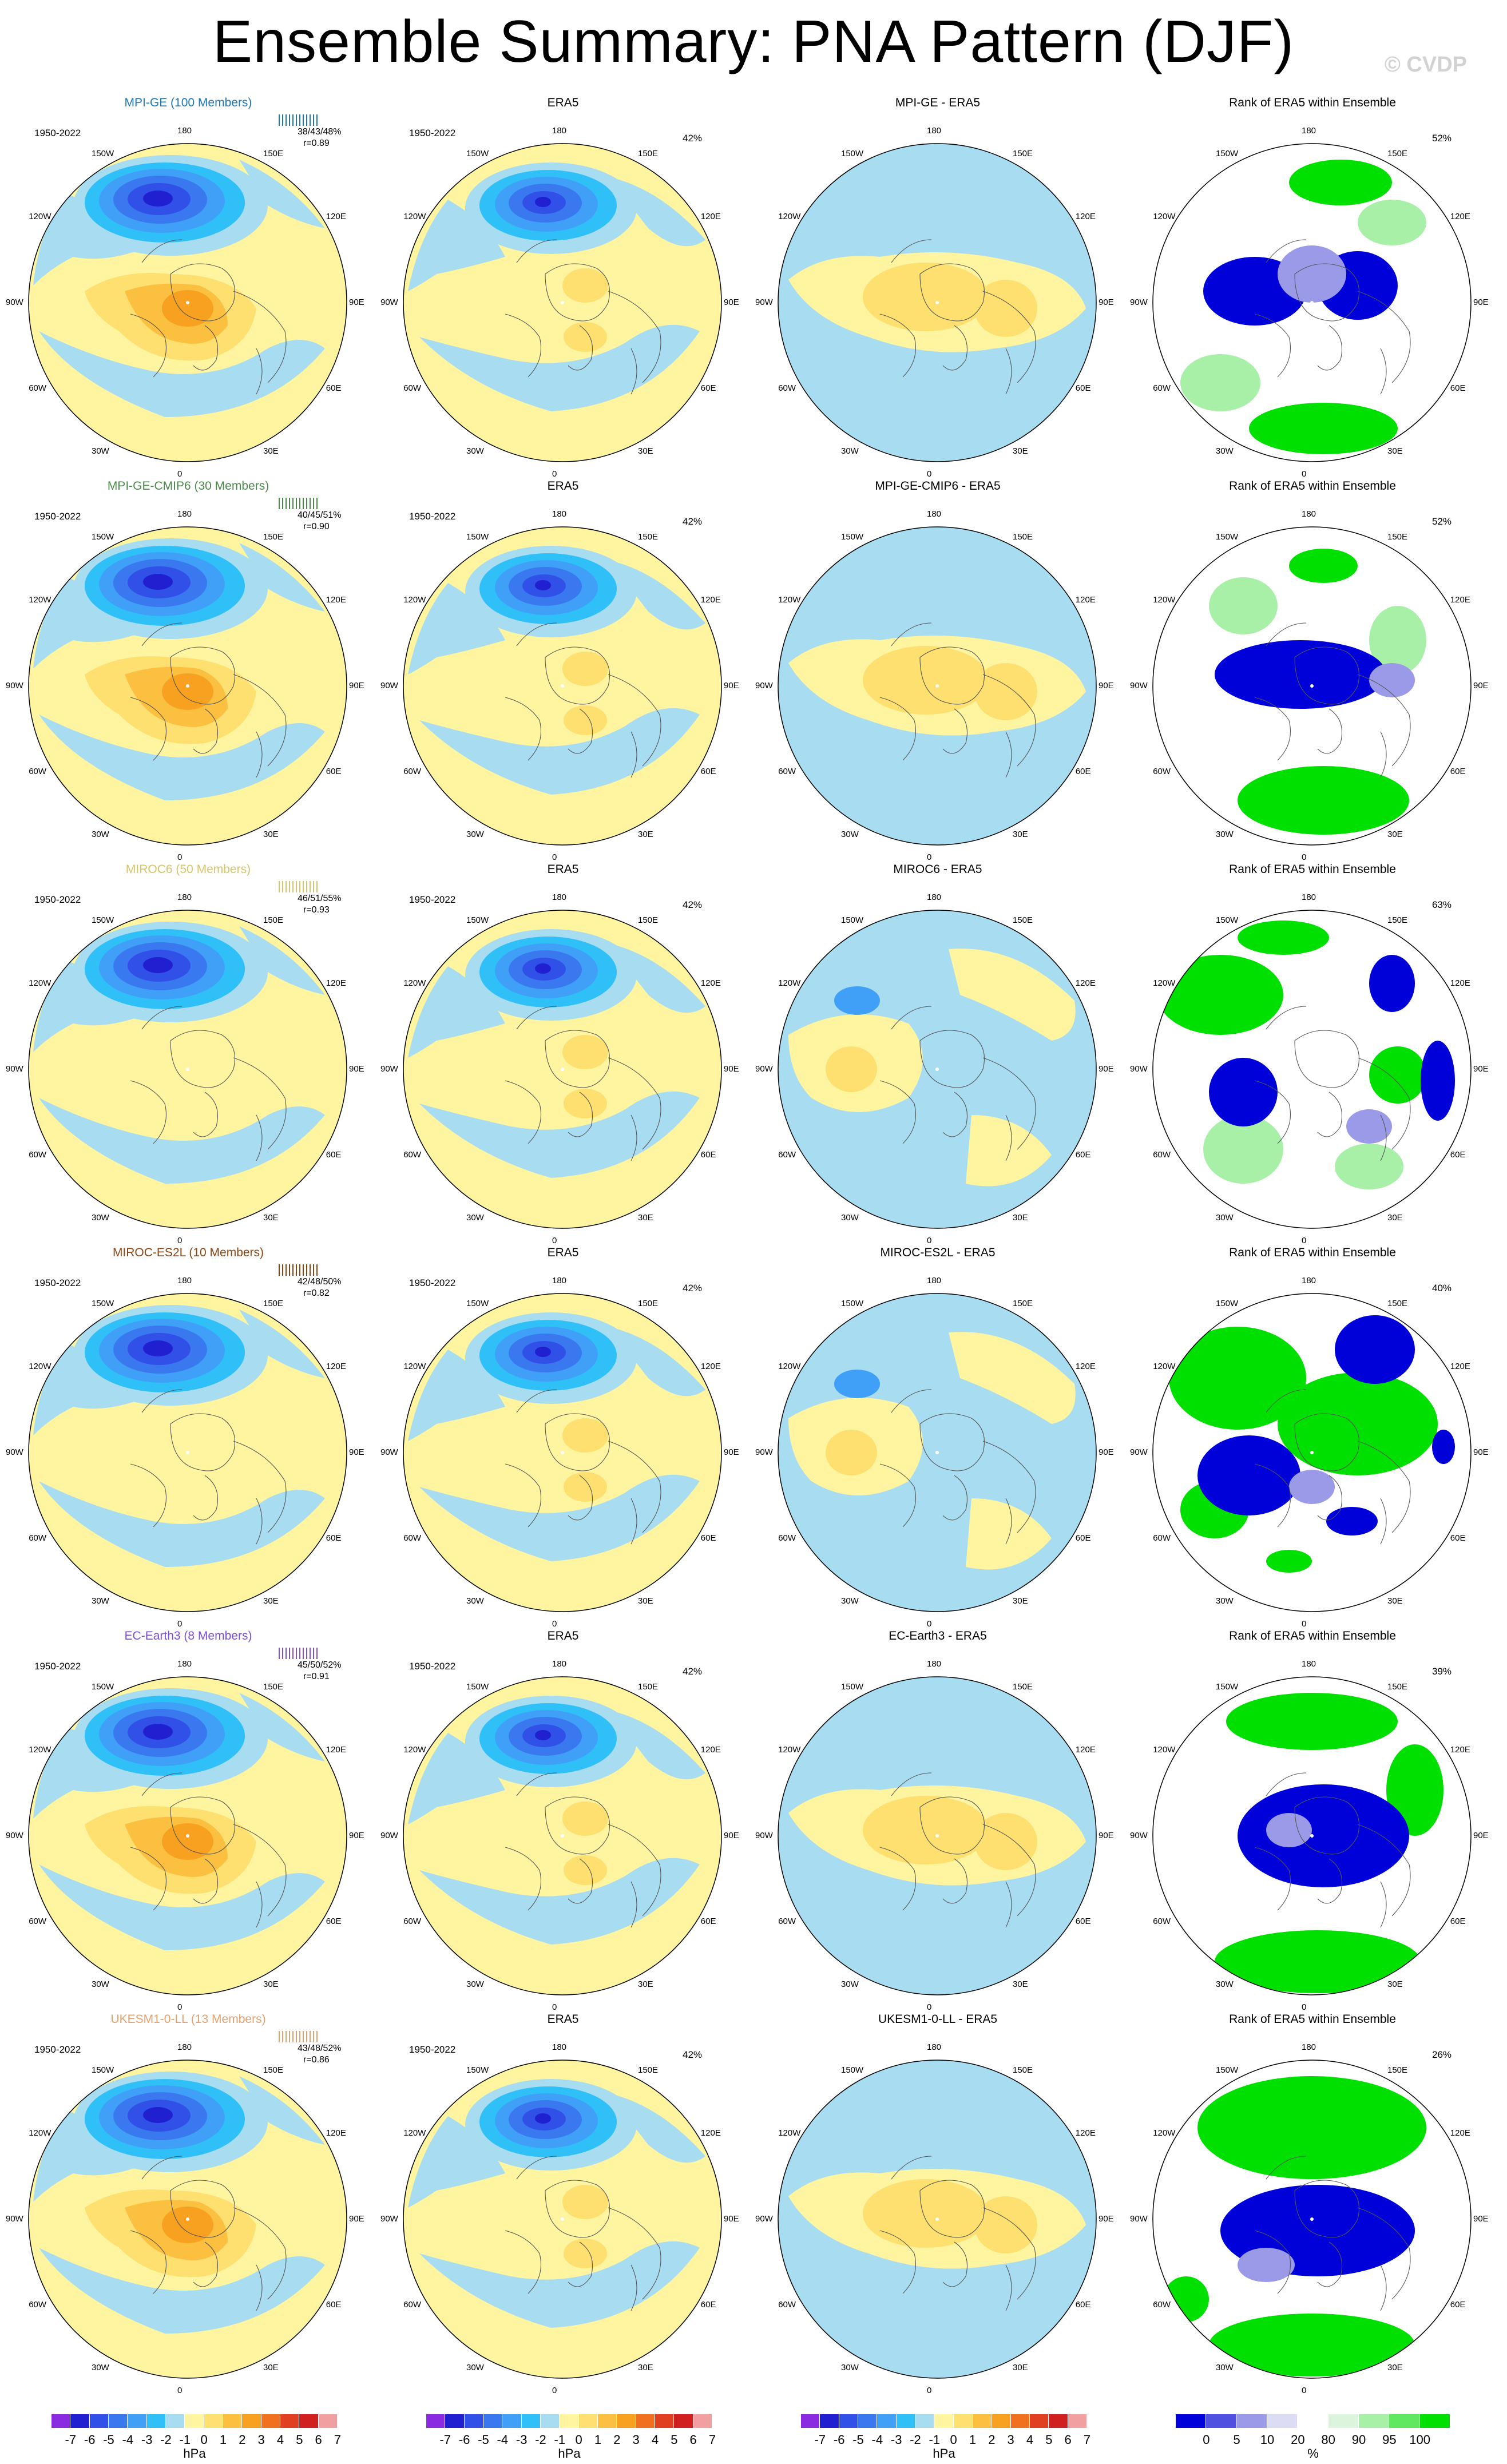  I want to click on colorbar-tick: 3, so click(636, 2440).